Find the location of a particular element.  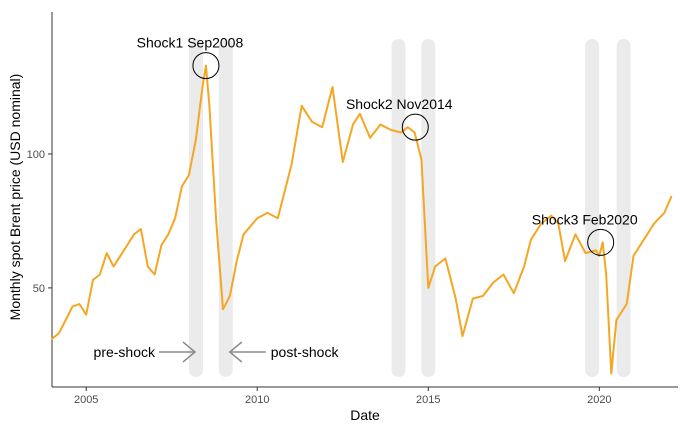

y-axis-title: Monthly spot Brent price (USD nominal) is located at coordinates (15, 197).